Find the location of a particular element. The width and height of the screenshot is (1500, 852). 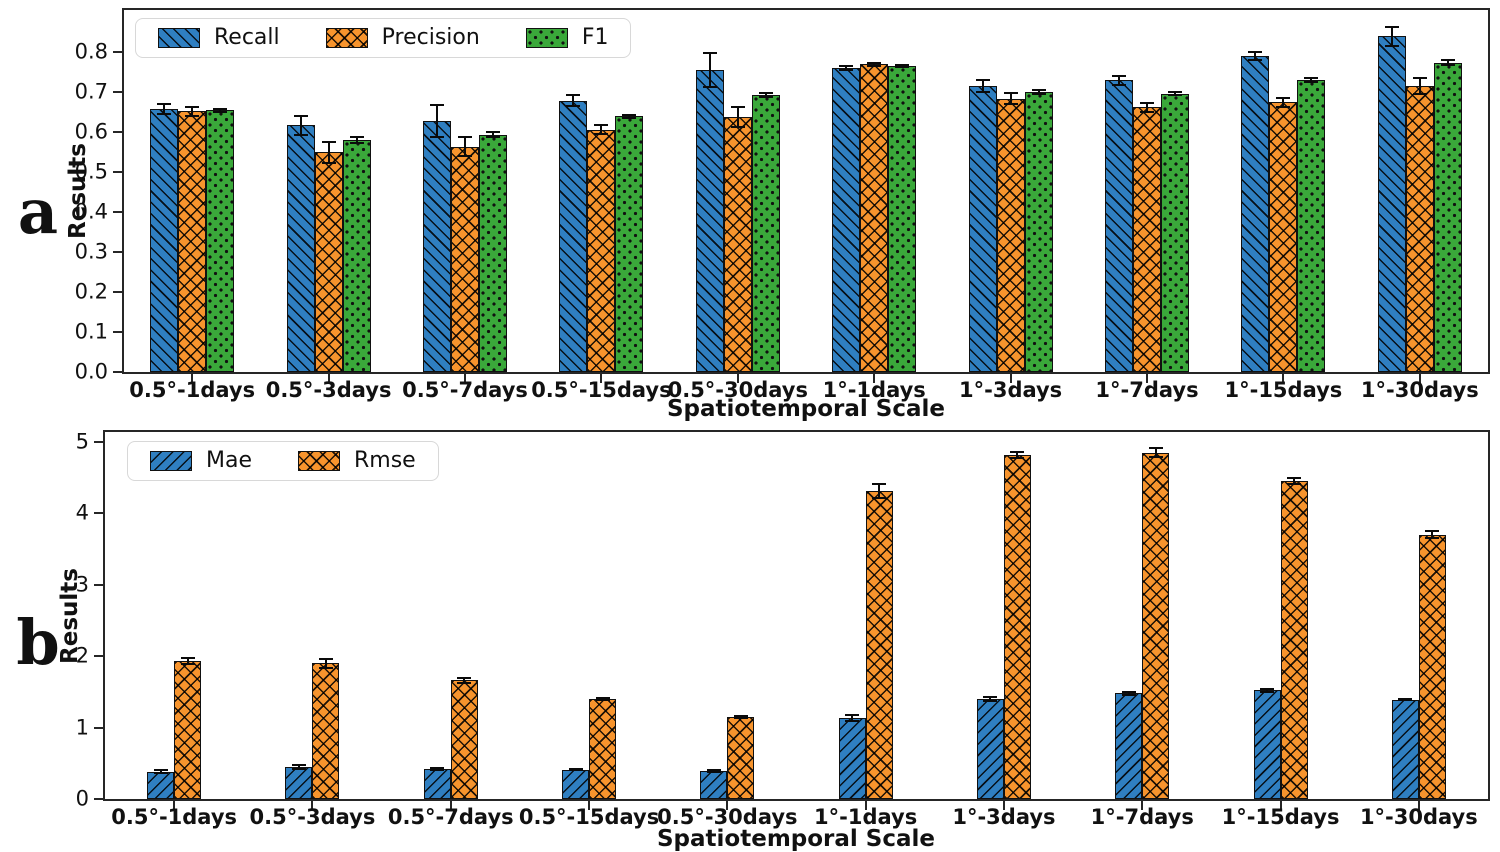

y-tick-label: 3 is located at coordinates (82, 584).